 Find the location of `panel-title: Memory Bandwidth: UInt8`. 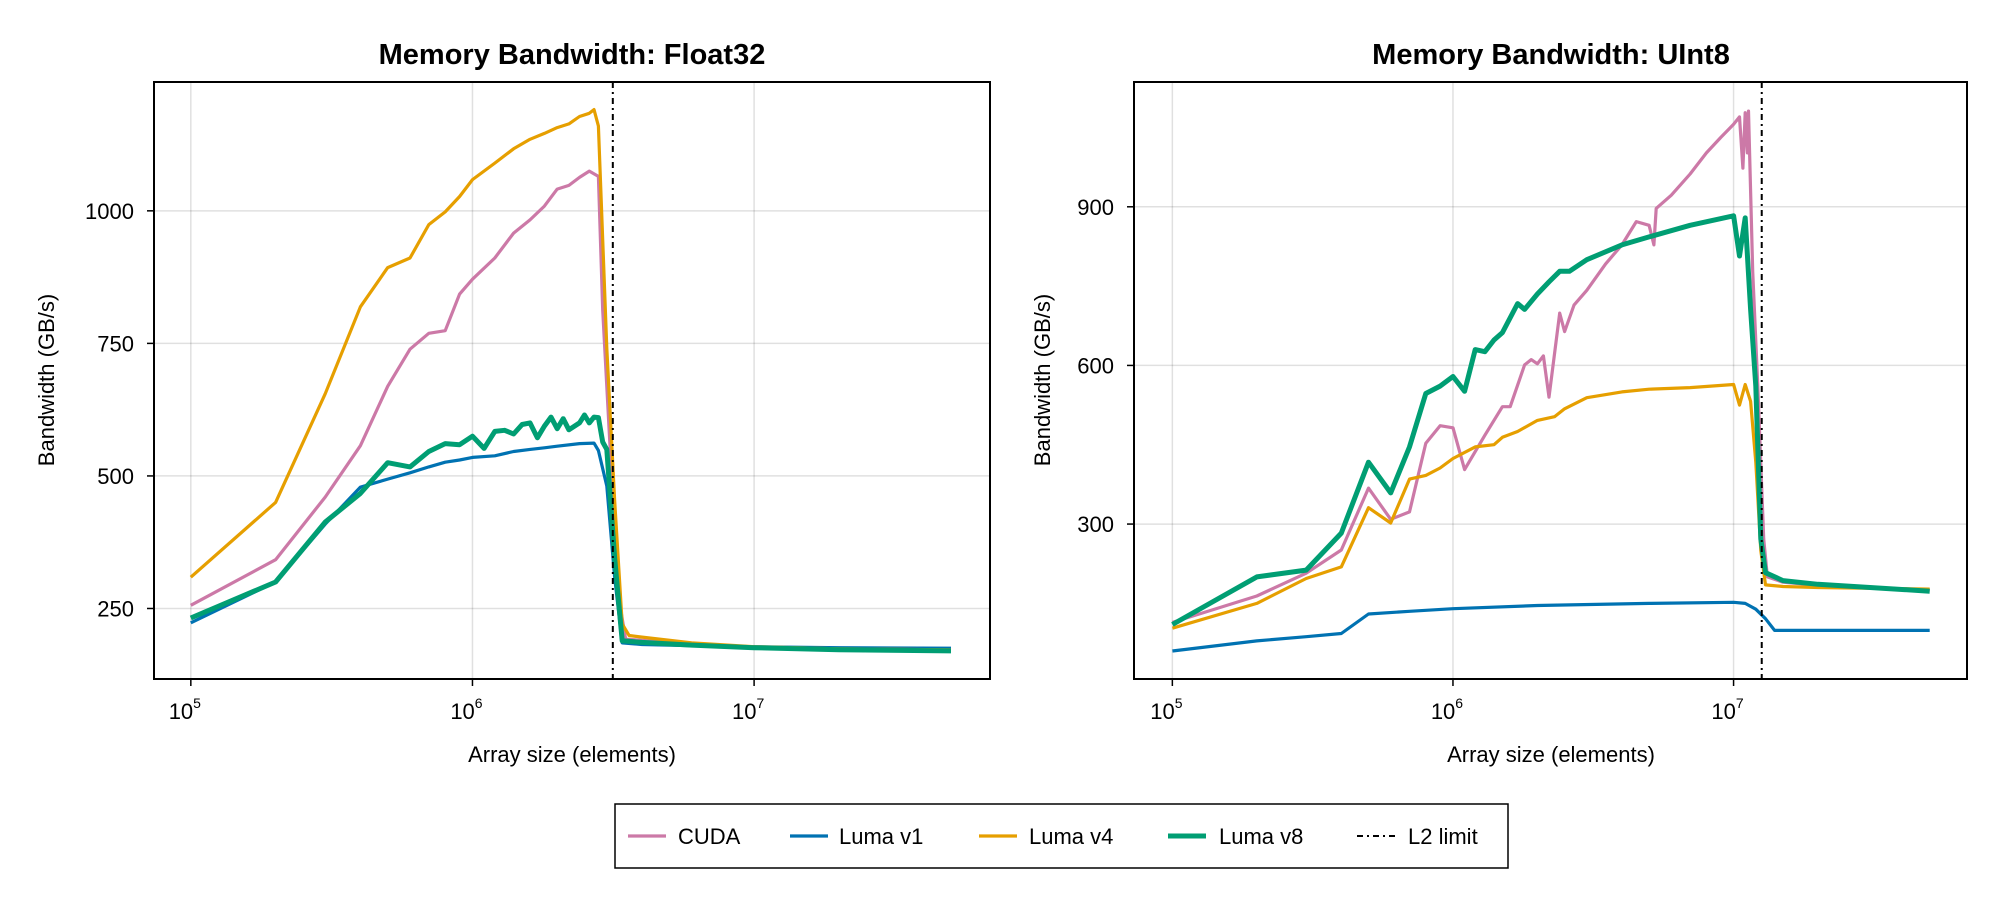

panel-title: Memory Bandwidth: UInt8 is located at coordinates (1551, 55).